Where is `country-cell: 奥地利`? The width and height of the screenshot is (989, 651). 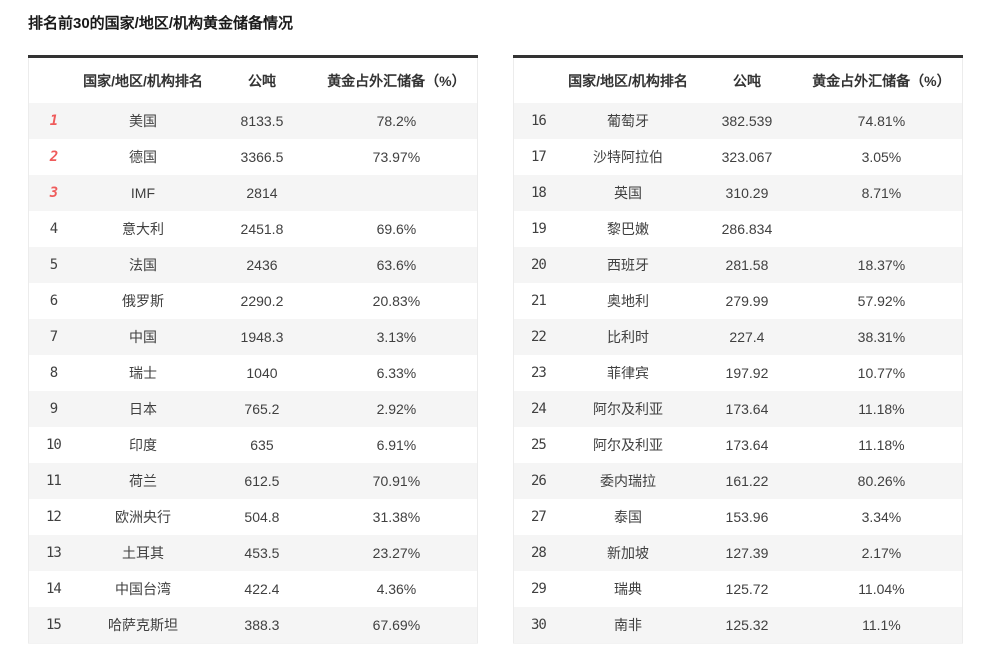
country-cell: 奥地利 is located at coordinates (627, 301).